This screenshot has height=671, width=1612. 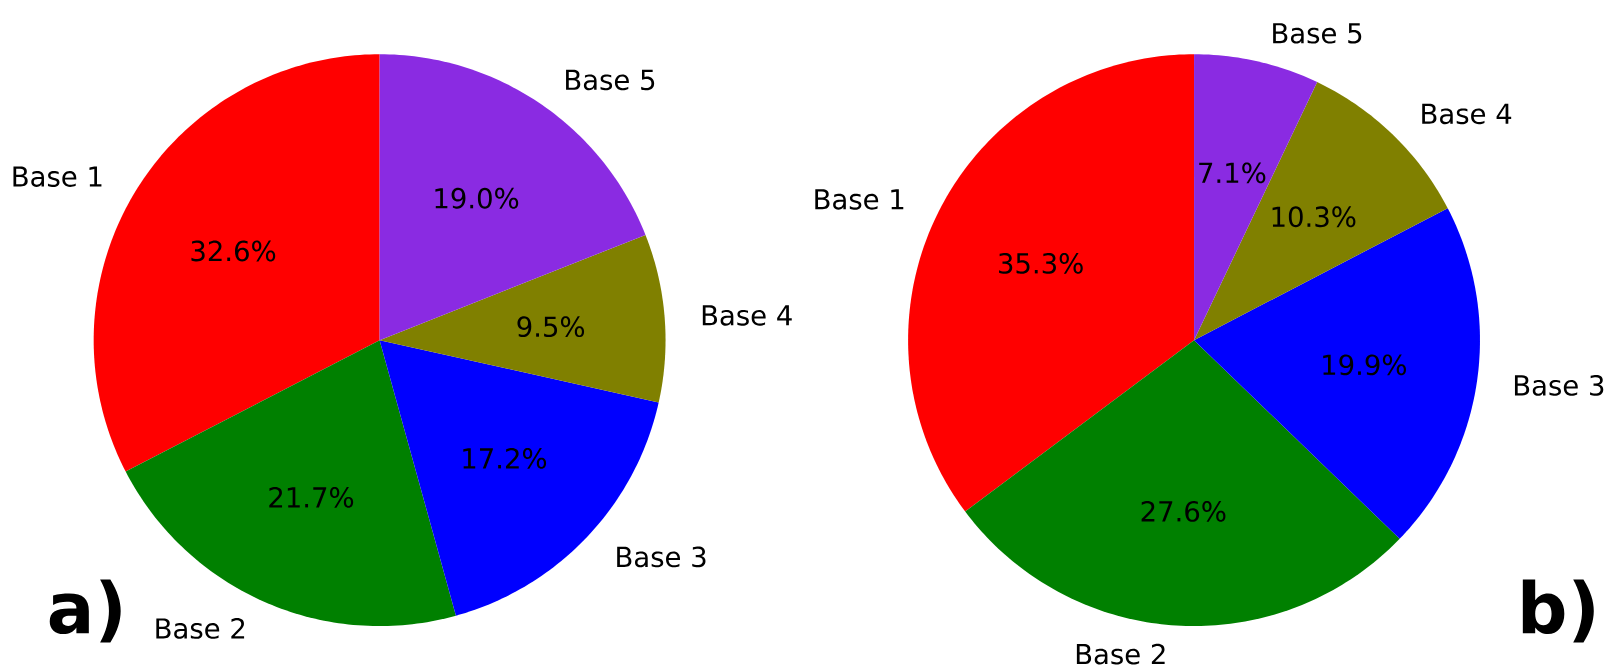 What do you see at coordinates (1183, 511) in the screenshot?
I see `data-label: 27.6%` at bounding box center [1183, 511].